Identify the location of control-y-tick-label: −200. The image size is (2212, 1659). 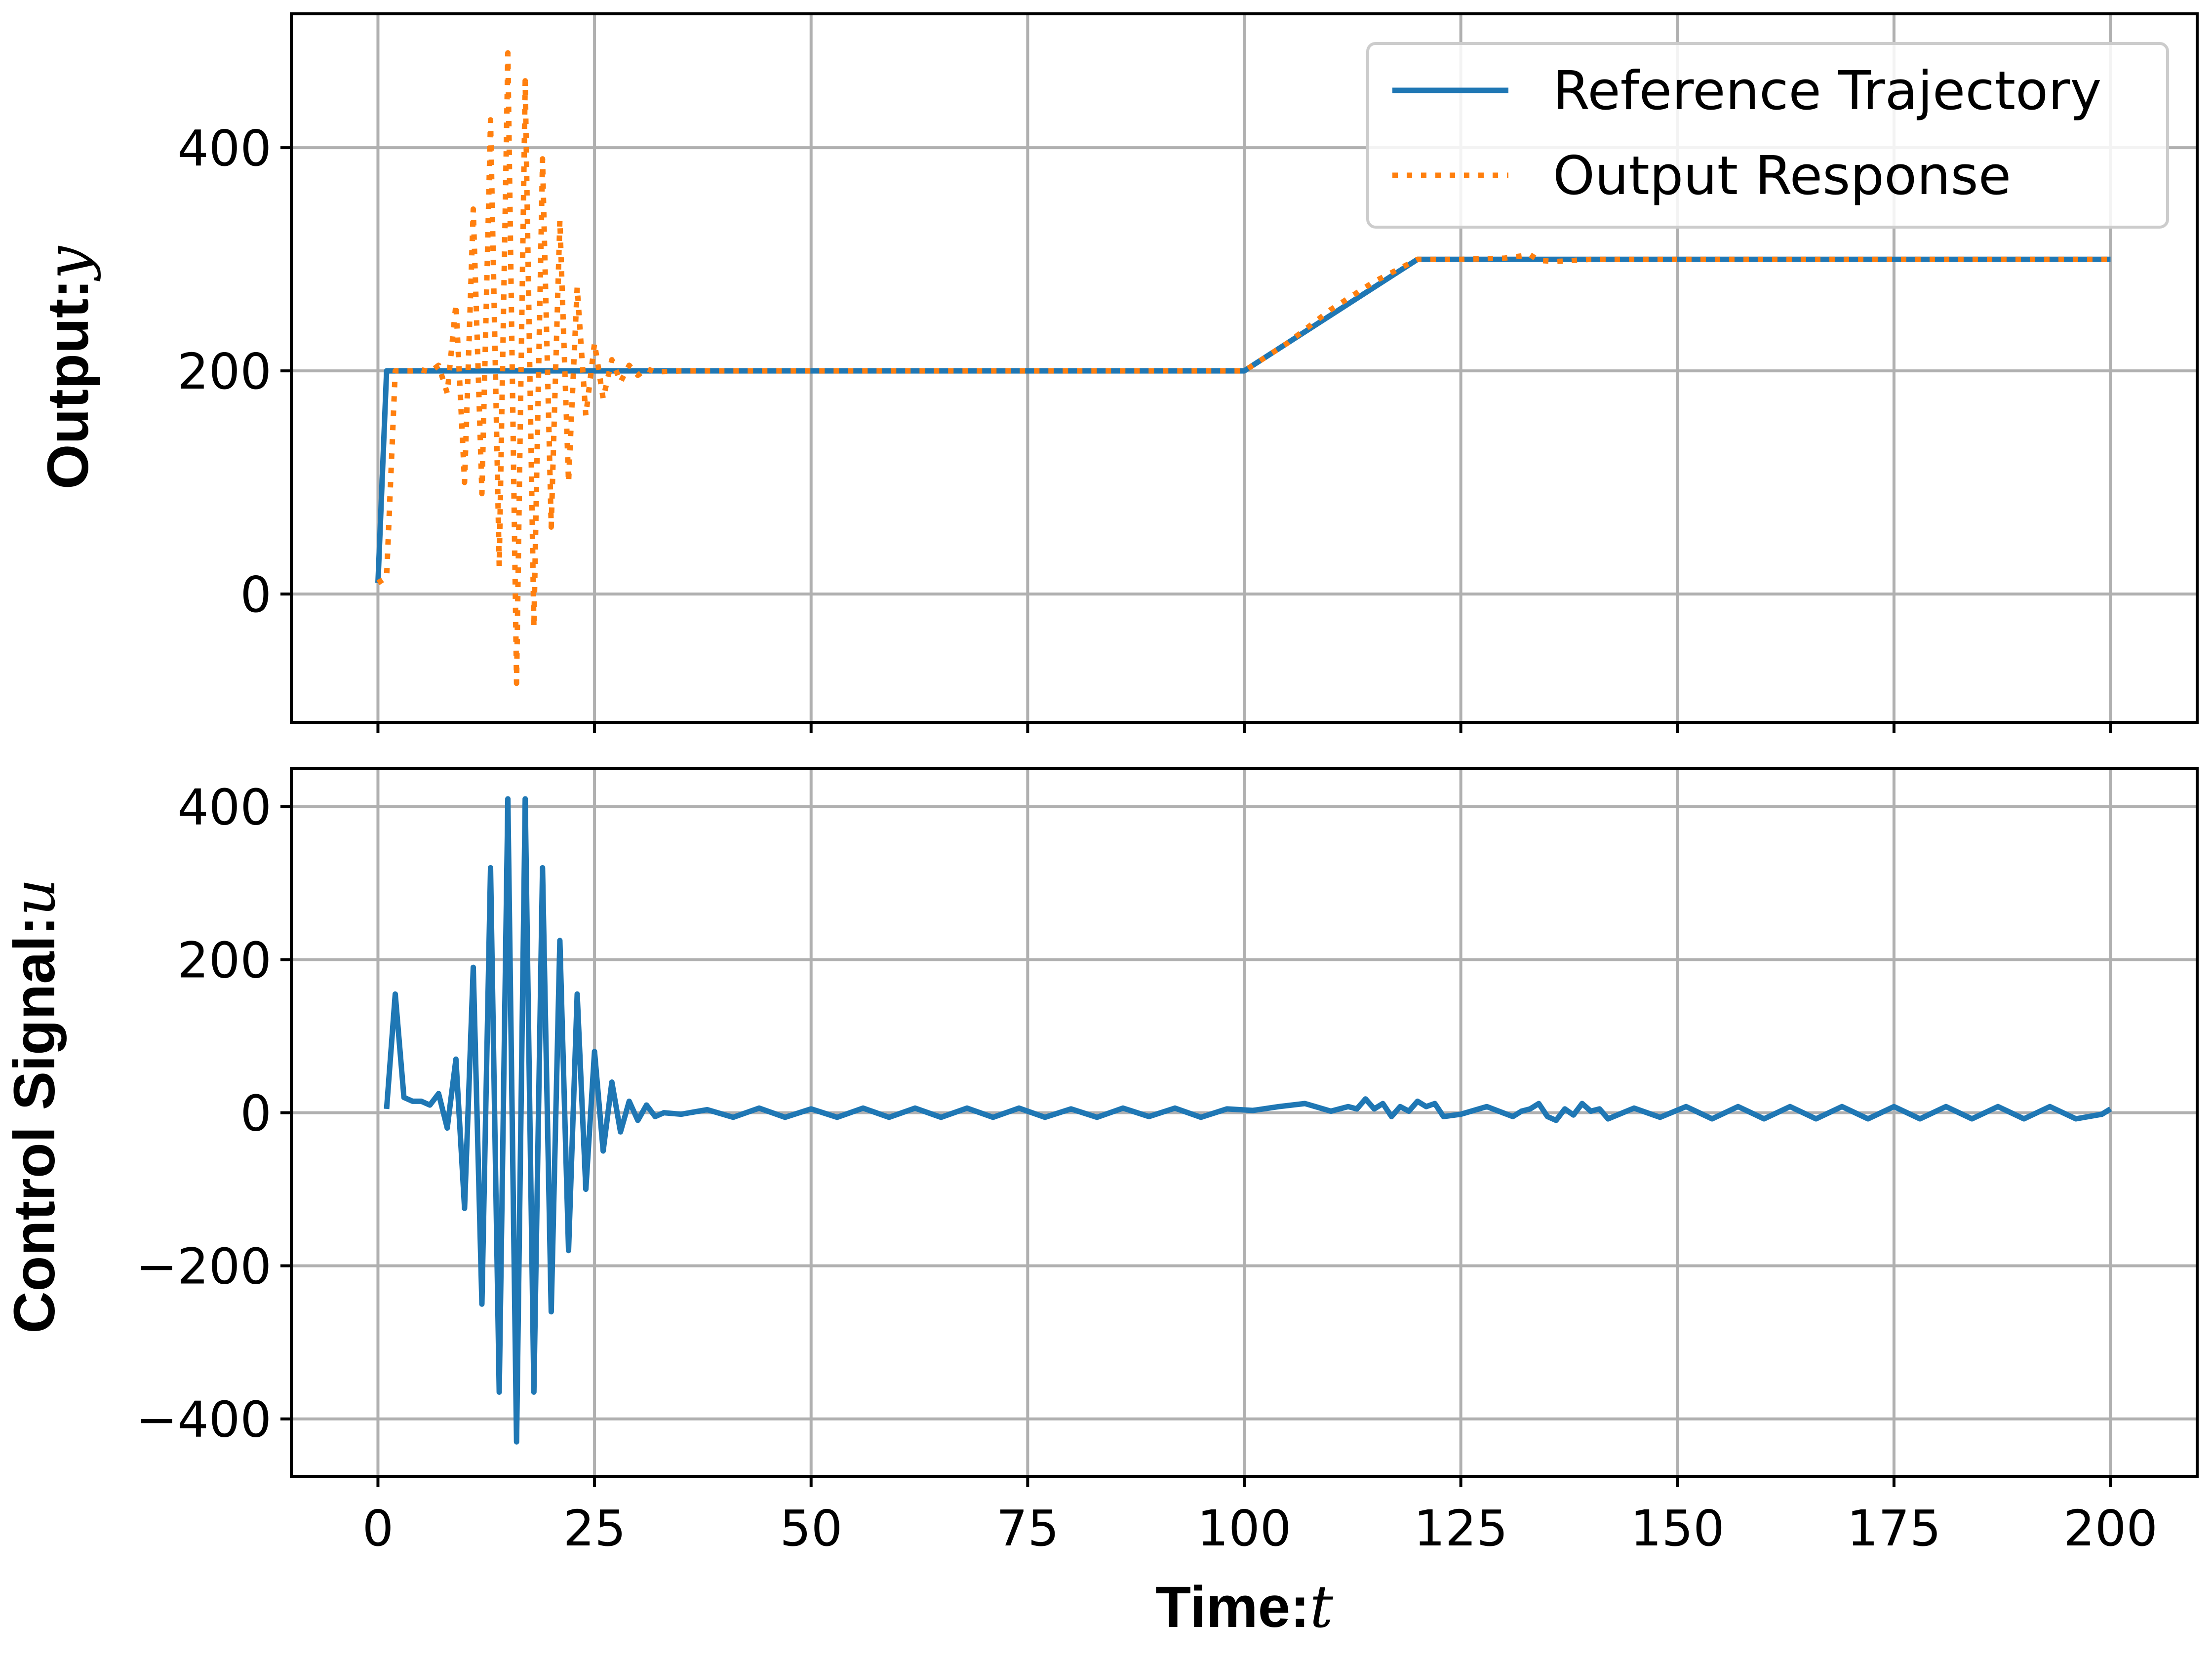
(204, 1267).